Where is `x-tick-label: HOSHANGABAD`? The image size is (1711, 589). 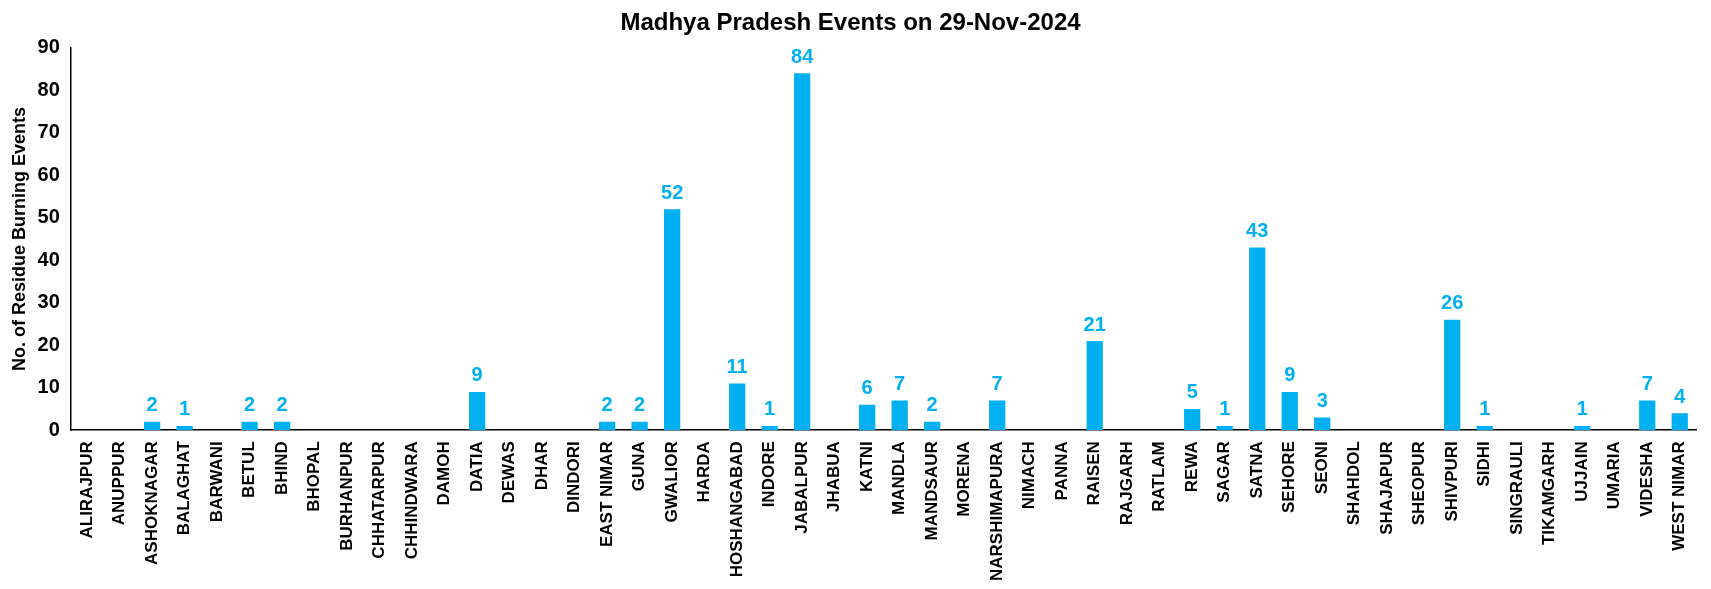
x-tick-label: HOSHANGABAD is located at coordinates (736, 509).